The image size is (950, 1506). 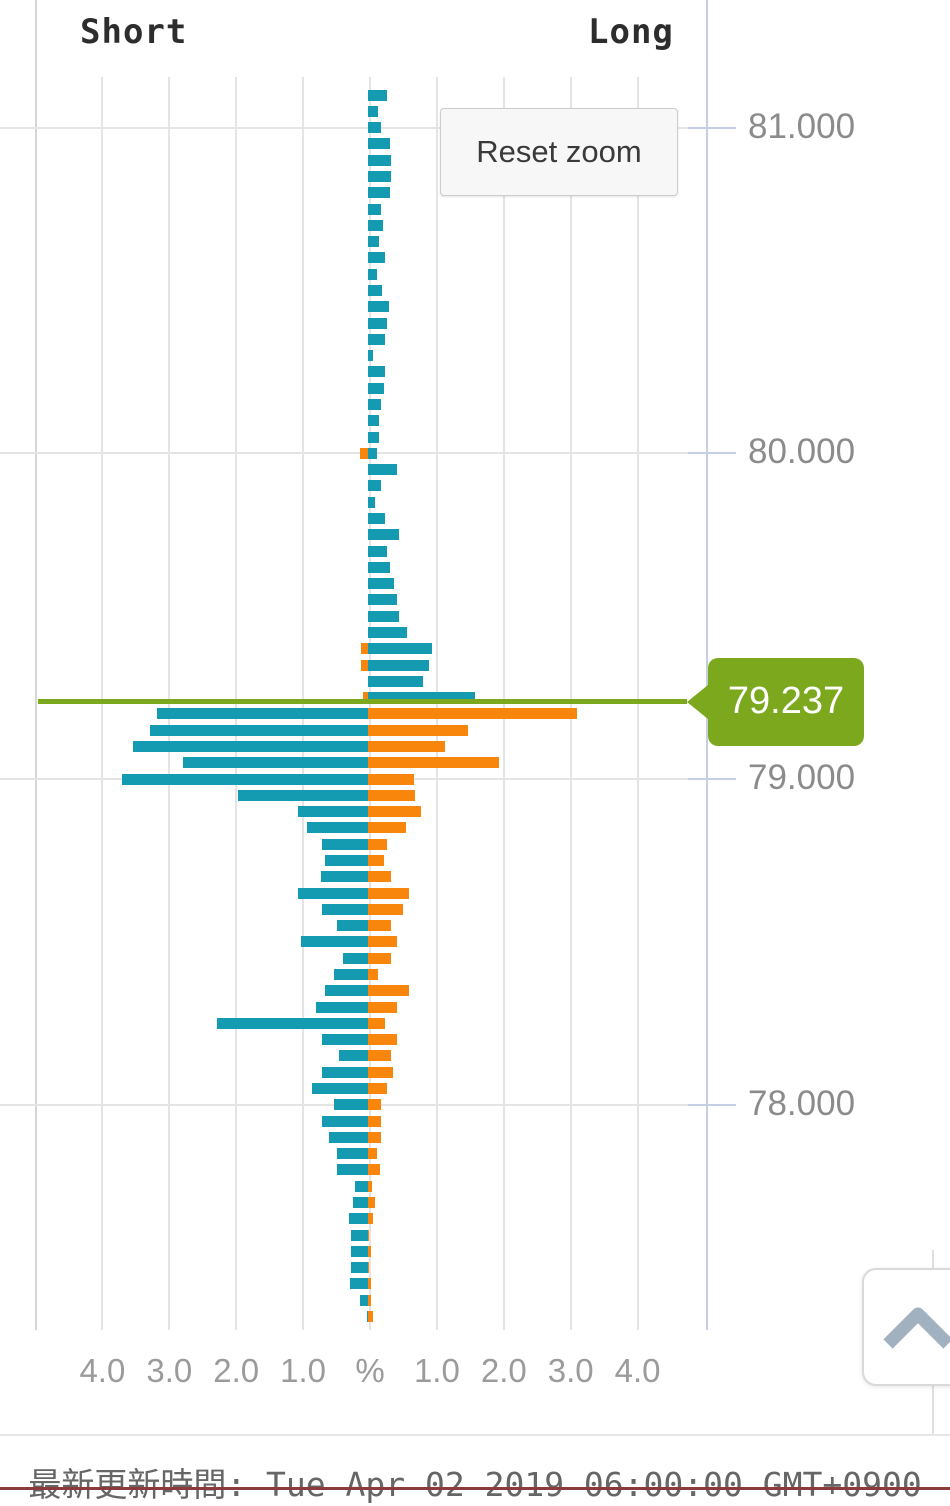 What do you see at coordinates (169, 1370) in the screenshot?
I see `x-axis-label: 3.0` at bounding box center [169, 1370].